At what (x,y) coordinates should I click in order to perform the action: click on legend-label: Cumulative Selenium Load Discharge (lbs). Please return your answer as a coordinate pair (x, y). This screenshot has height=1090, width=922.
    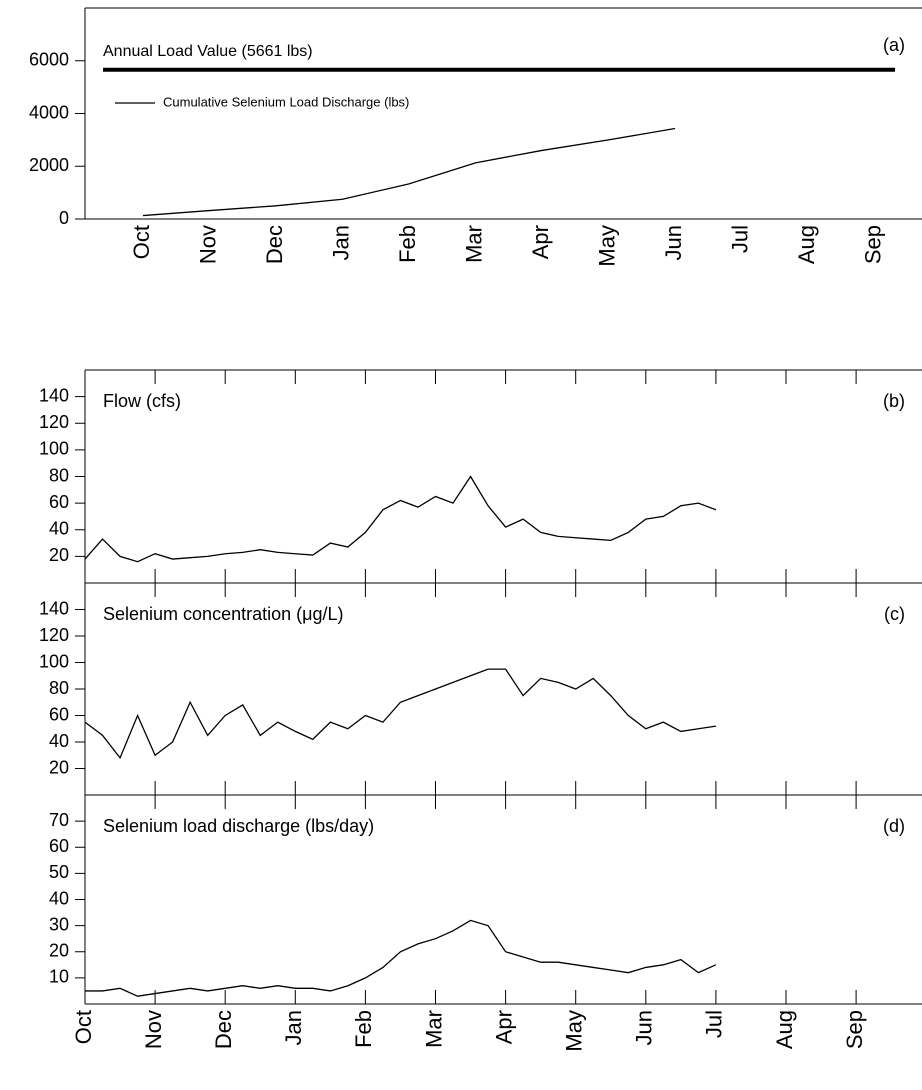
    Looking at the image, I should click on (286, 101).